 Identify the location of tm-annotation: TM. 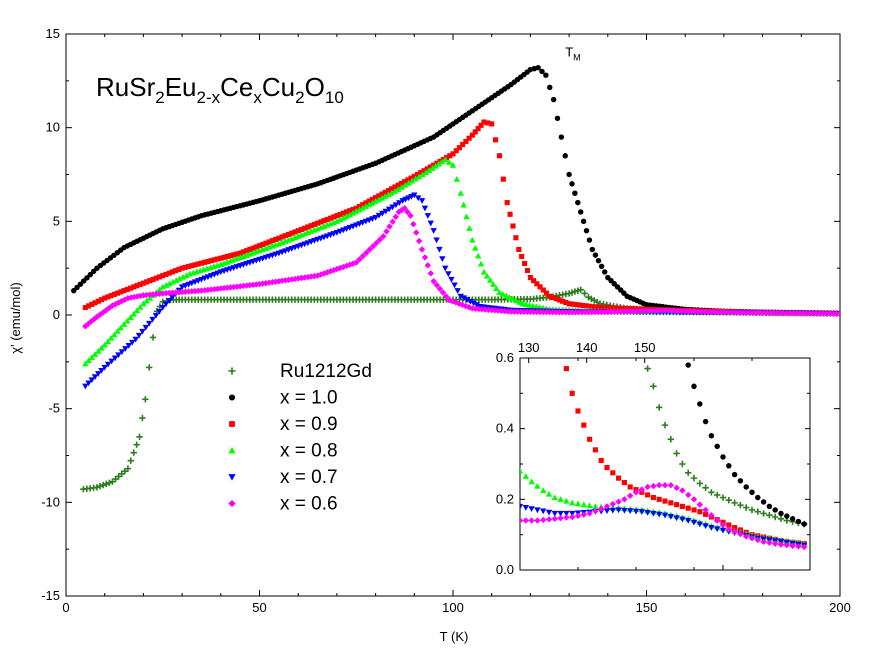
(572, 53).